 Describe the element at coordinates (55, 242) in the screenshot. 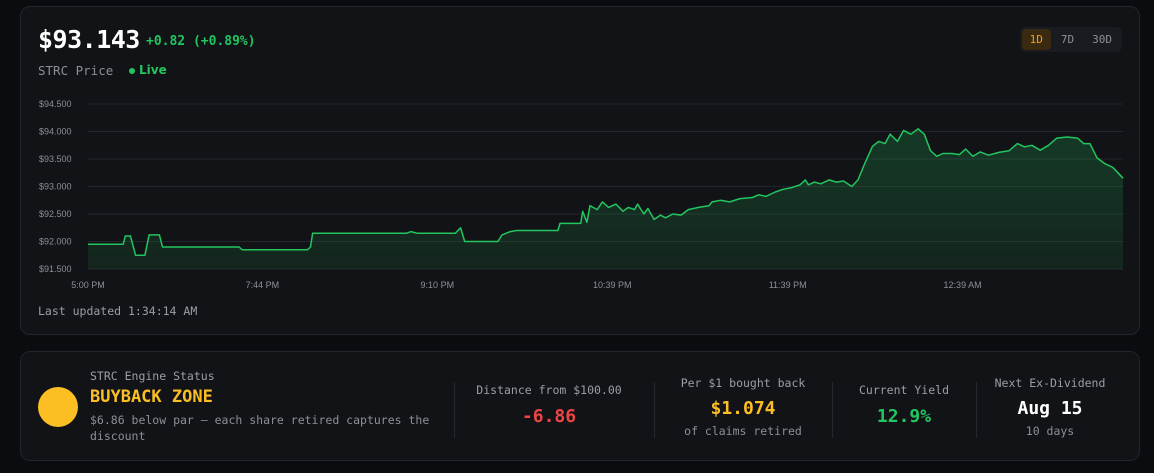

I see `y-tick-label: $92.000` at that location.